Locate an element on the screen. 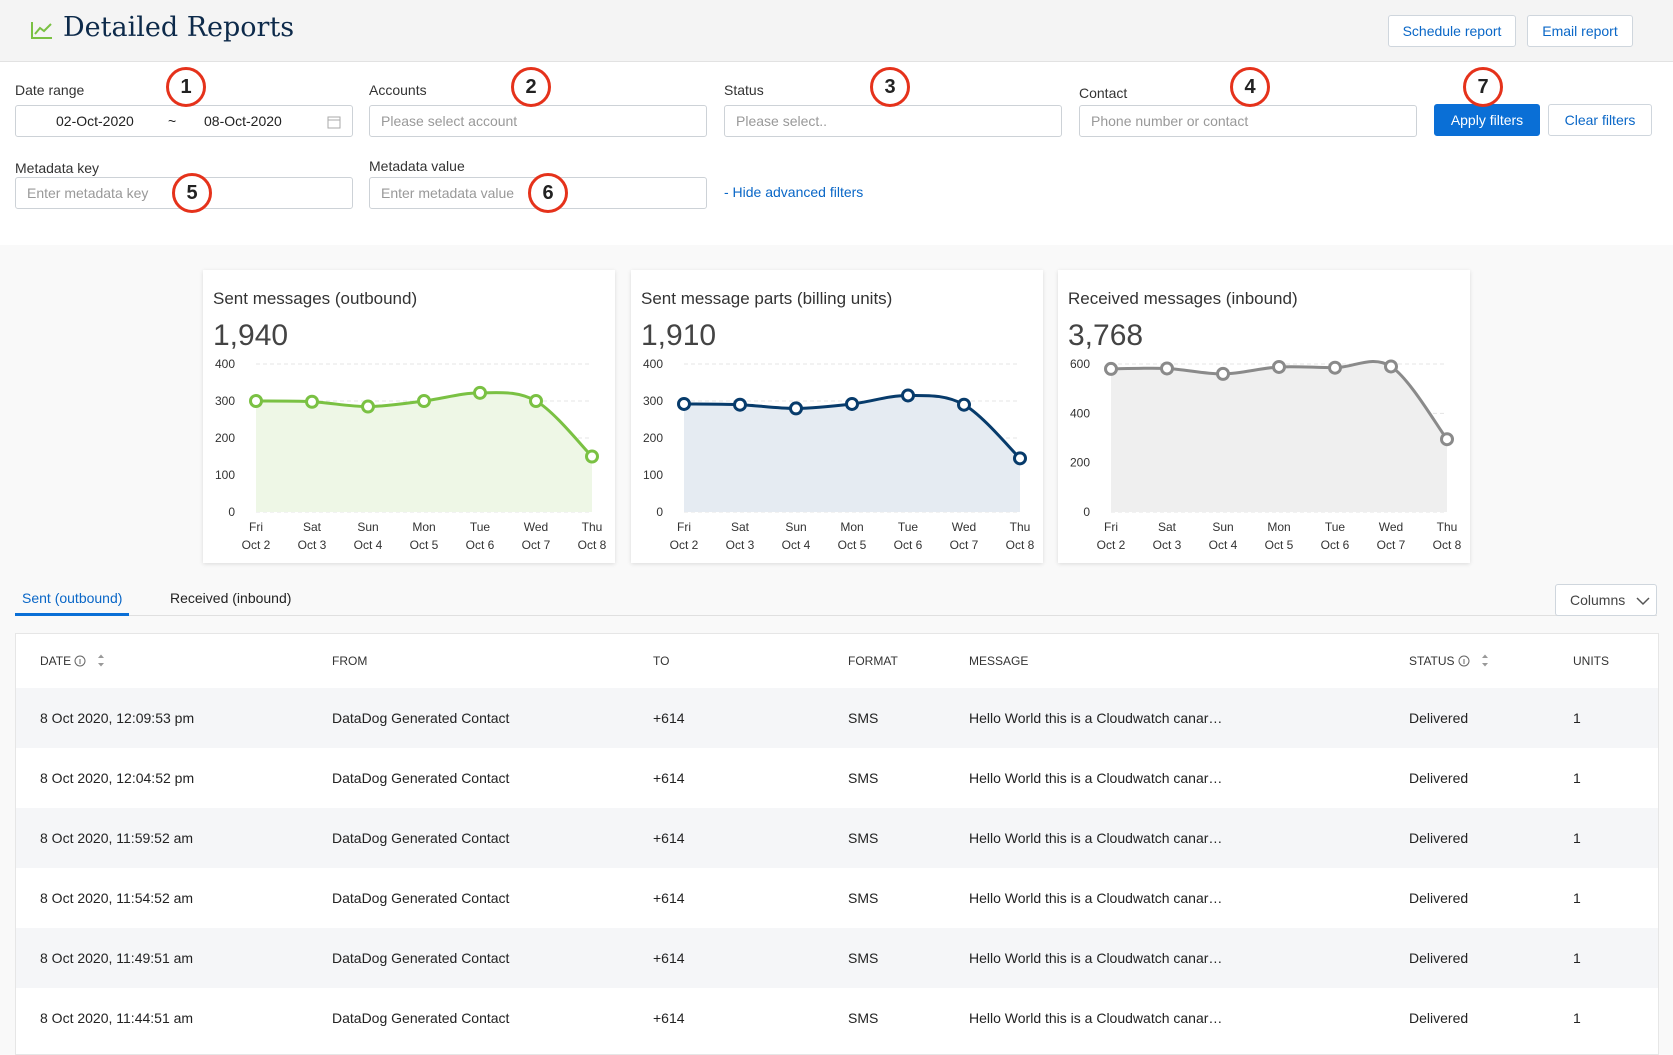  y-tick-label: 100 is located at coordinates (653, 475).